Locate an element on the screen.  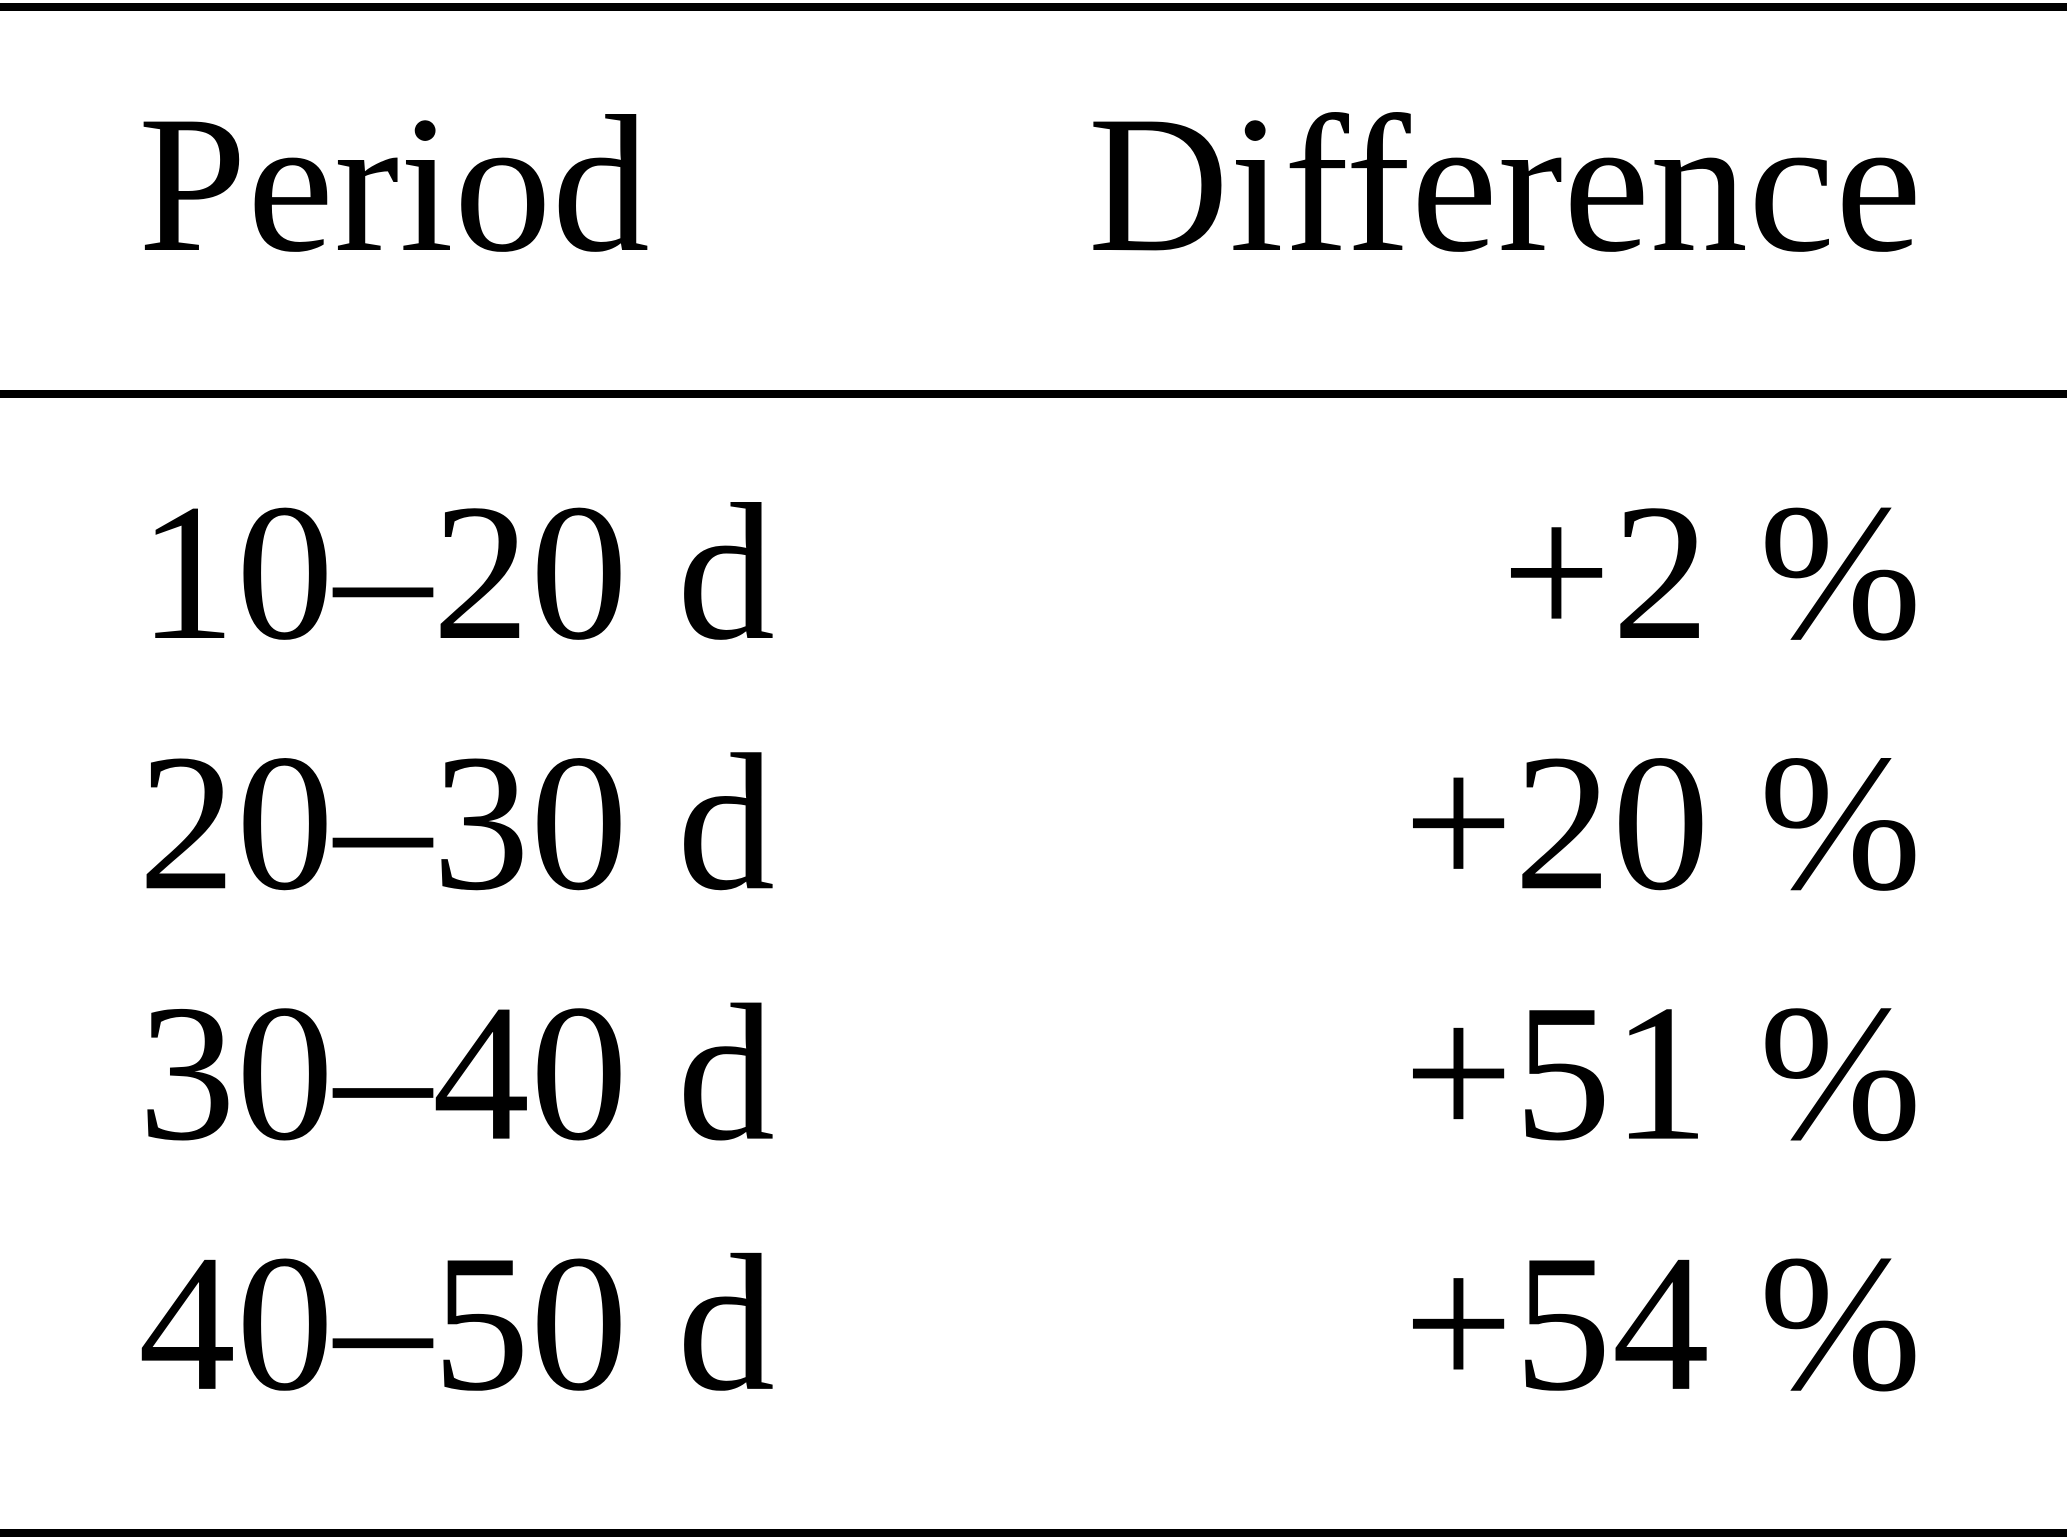
difference-cell: +54 % is located at coordinates (1662, 1323).